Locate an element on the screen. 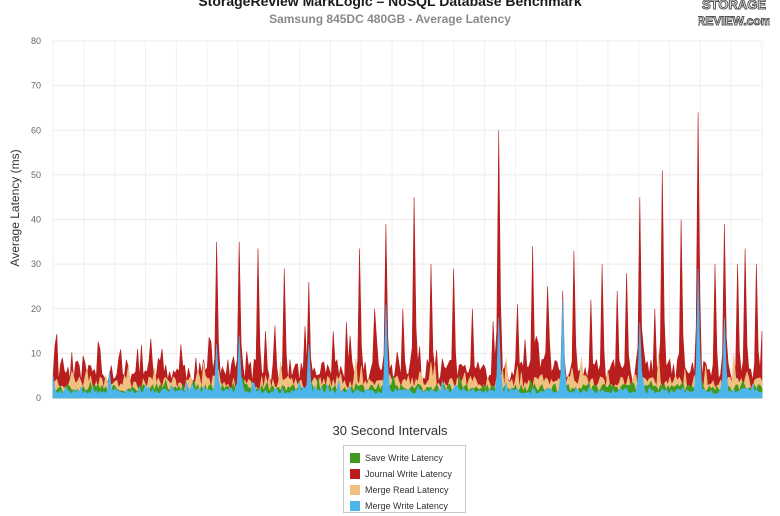 This screenshot has width=780, height=516. legend-label: Merge Read Latency is located at coordinates (407, 490).